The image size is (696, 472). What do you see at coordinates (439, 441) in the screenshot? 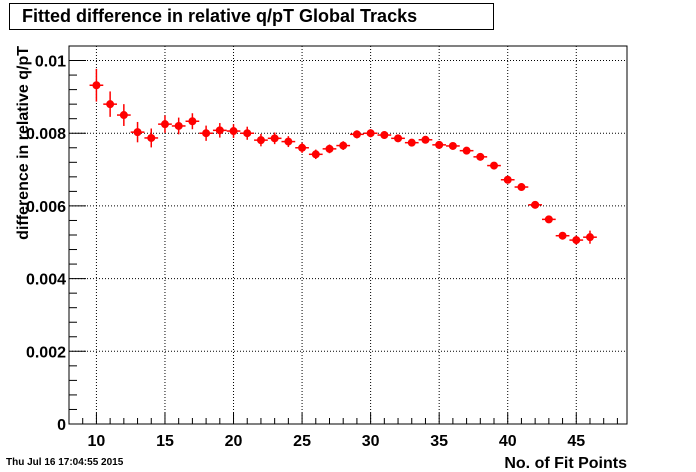
I see `x-tick-label: 35` at bounding box center [439, 441].